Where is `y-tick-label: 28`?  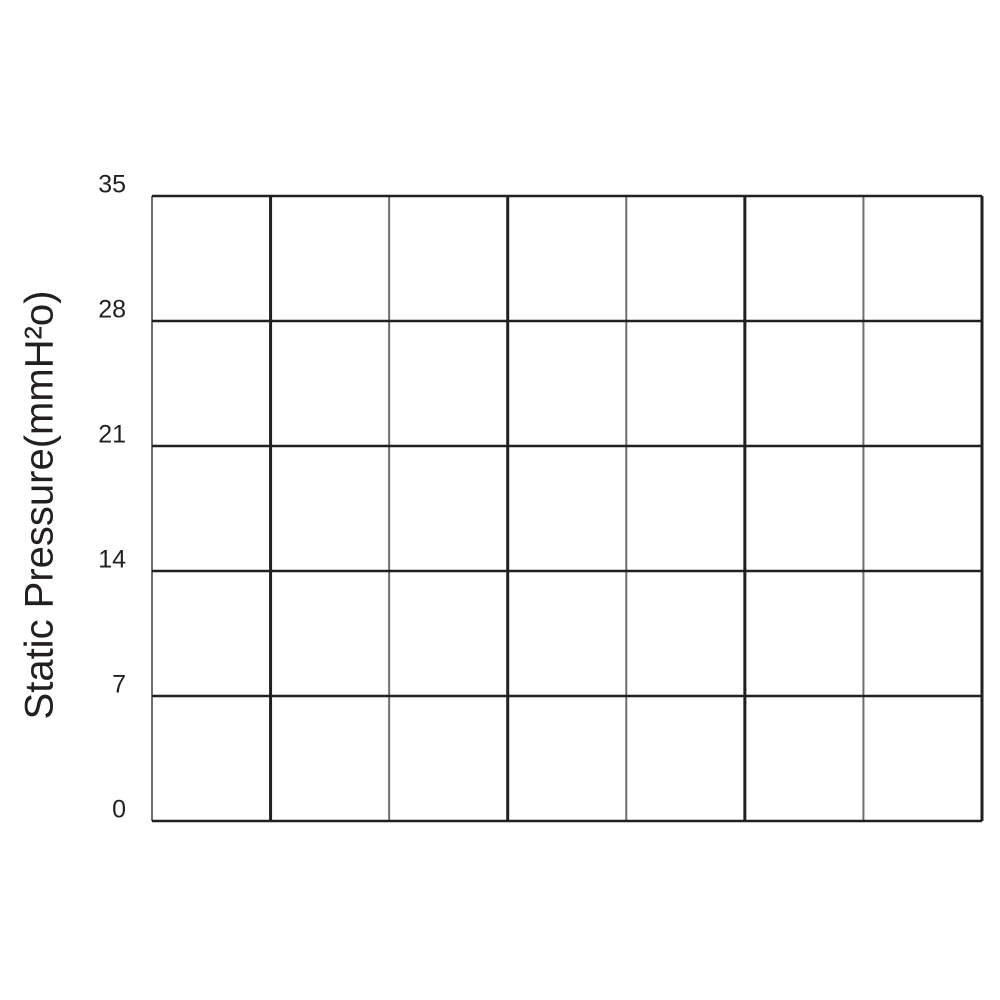 y-tick-label: 28 is located at coordinates (112, 310).